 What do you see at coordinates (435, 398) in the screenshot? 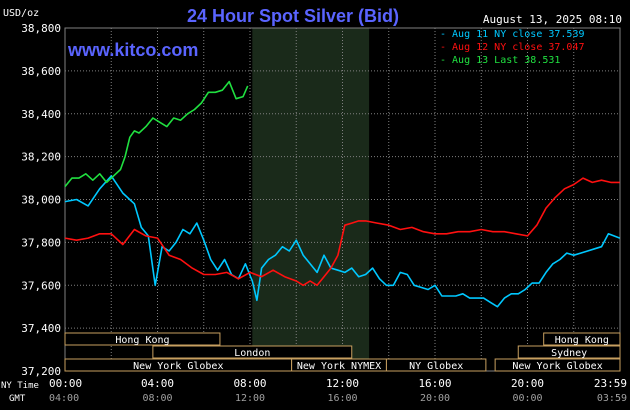
I see `x-tick-label-gmt: 20:00` at bounding box center [435, 398].